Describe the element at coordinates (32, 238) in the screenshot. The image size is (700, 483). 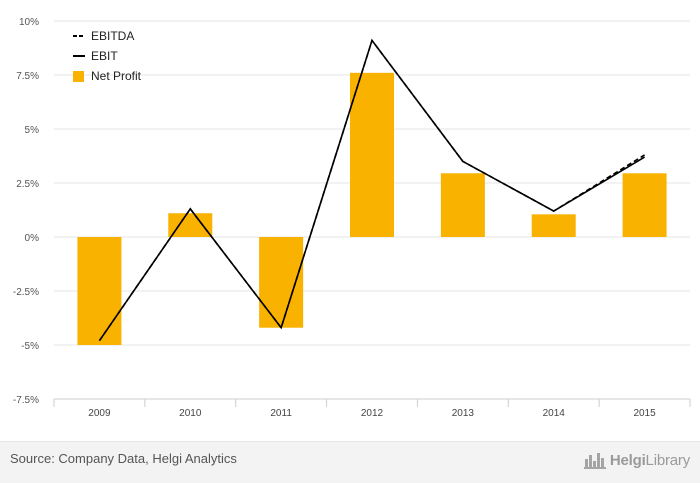
I see `y-tick-label: 0%` at that location.